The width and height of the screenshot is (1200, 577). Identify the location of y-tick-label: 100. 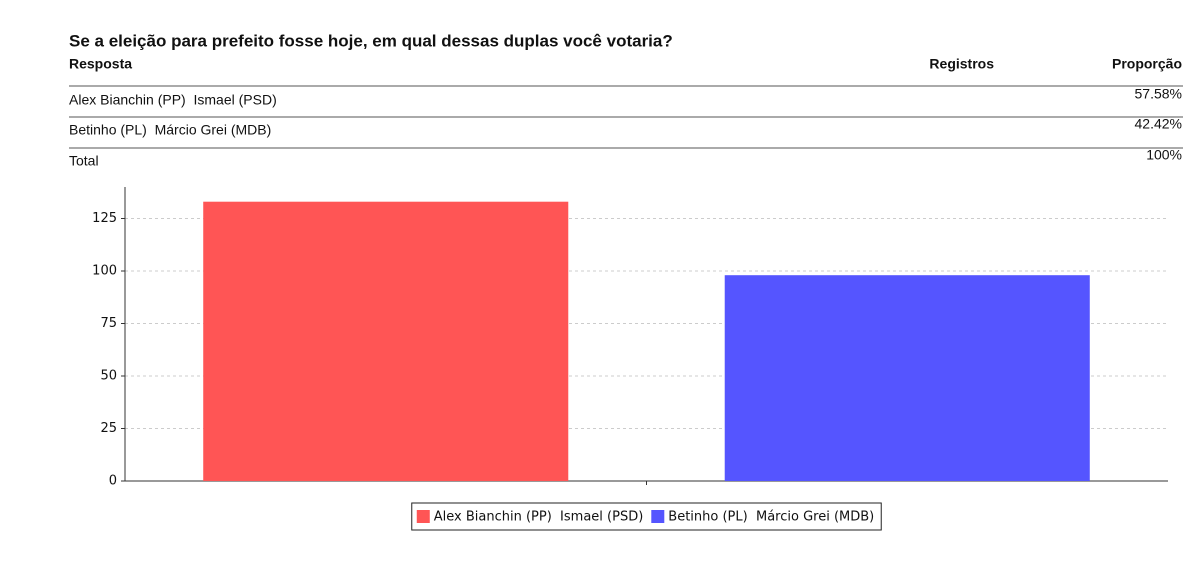
(104, 271).